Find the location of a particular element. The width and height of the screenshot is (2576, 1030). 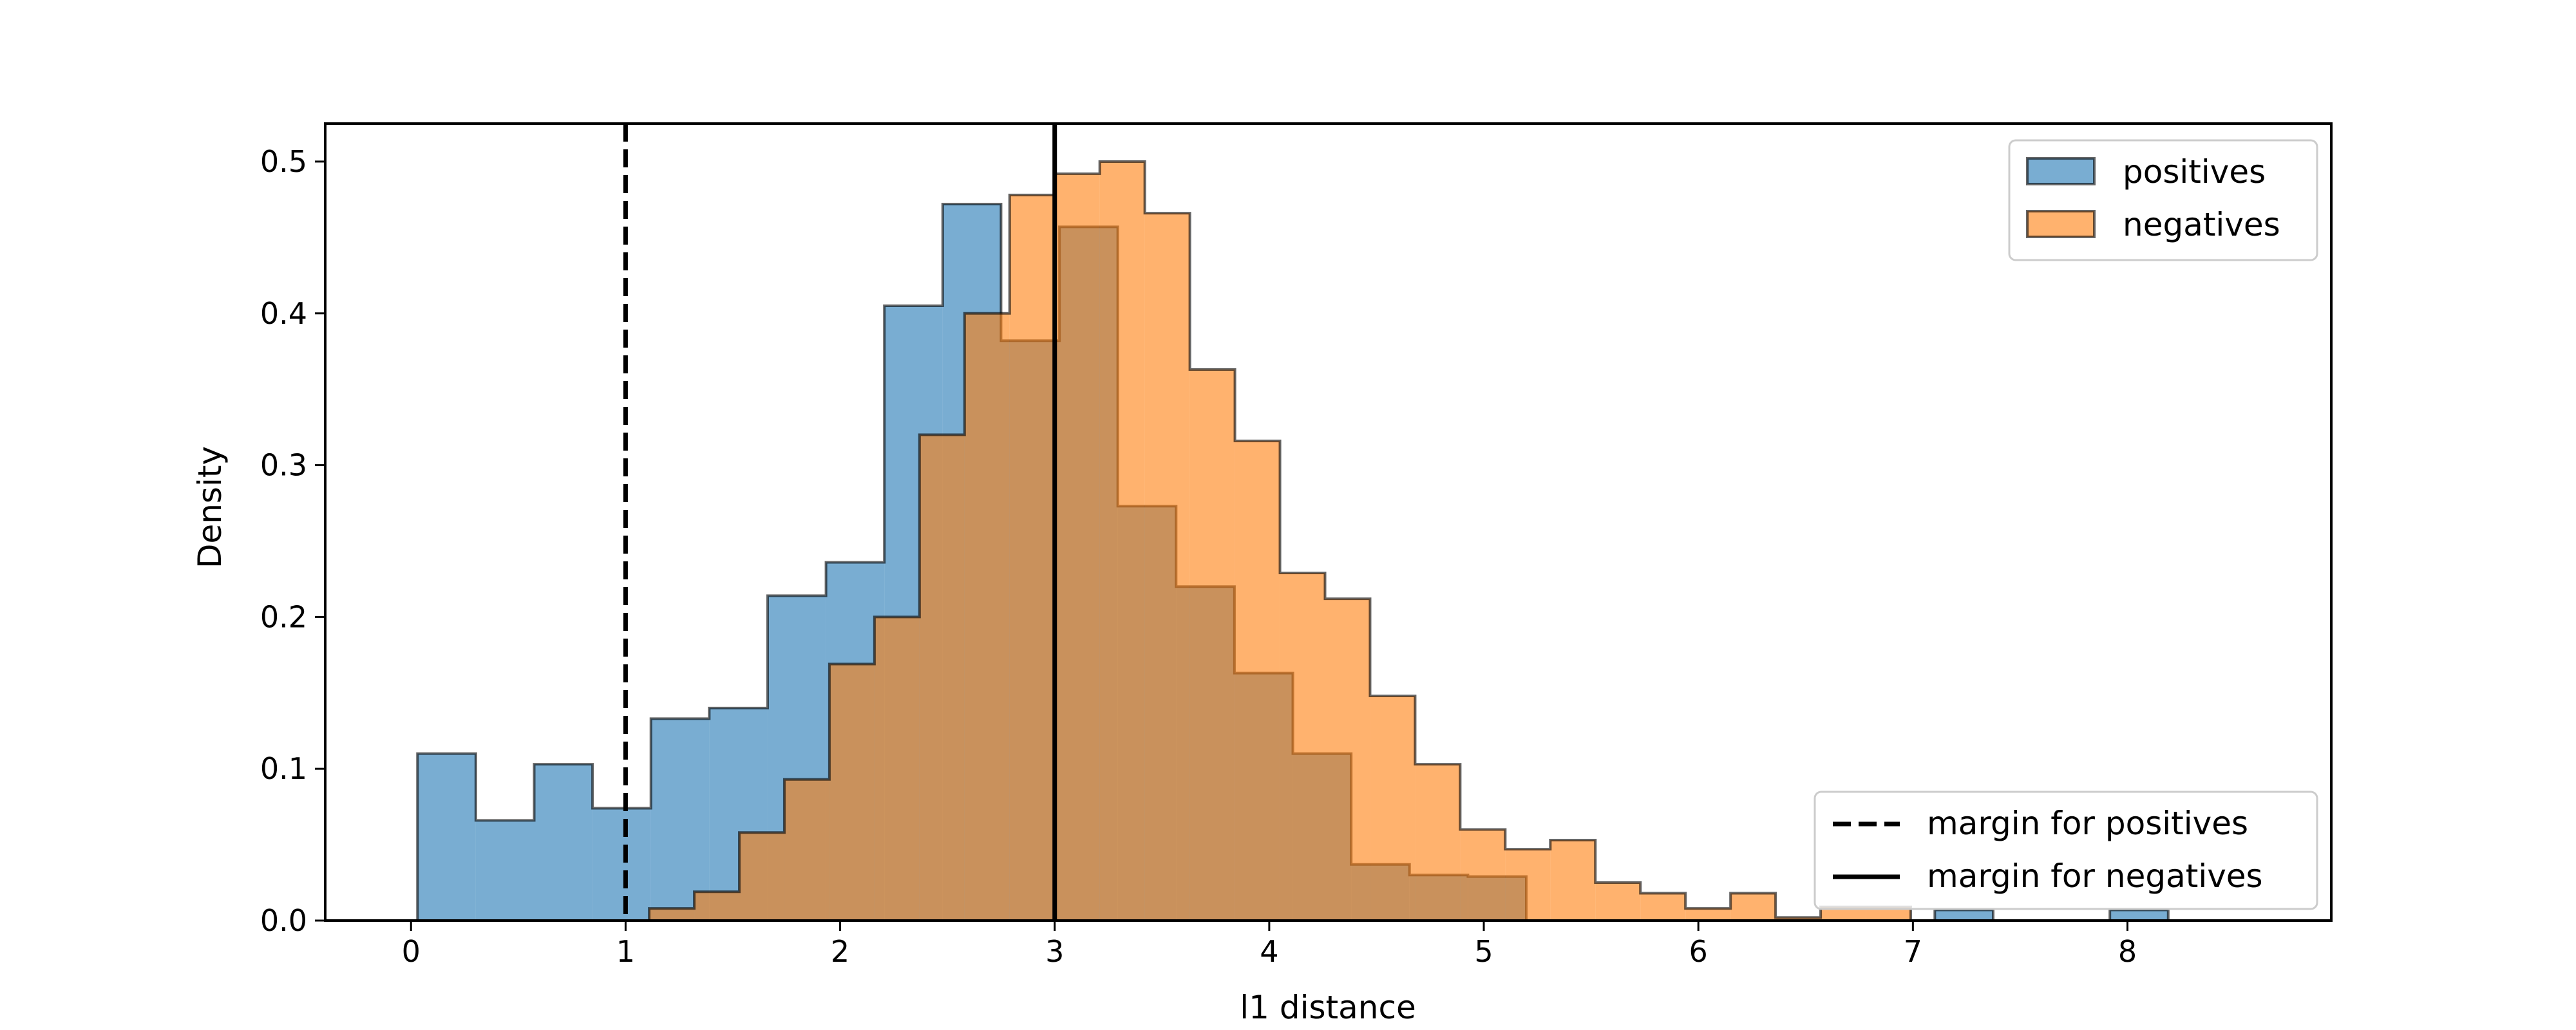

legend-swatch-negatives is located at coordinates (2061, 224).